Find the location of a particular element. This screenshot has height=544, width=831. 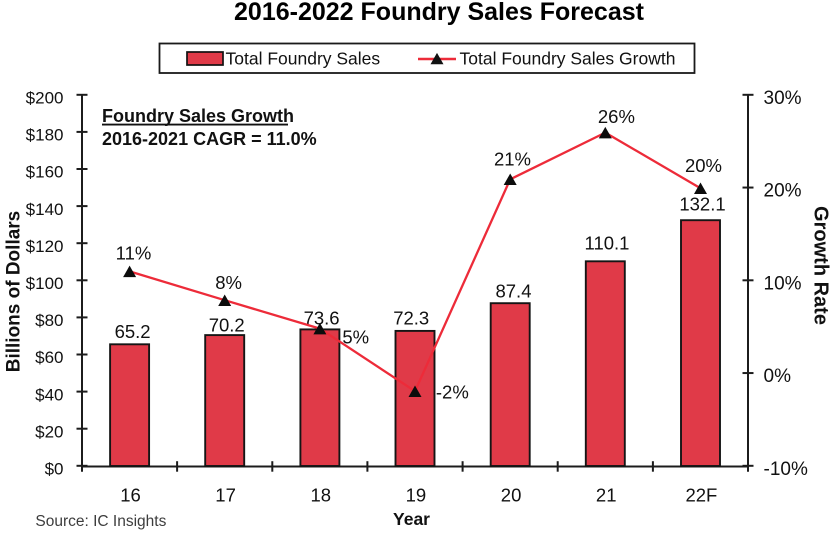

svg-text: 87.4 is located at coordinates (513, 290).